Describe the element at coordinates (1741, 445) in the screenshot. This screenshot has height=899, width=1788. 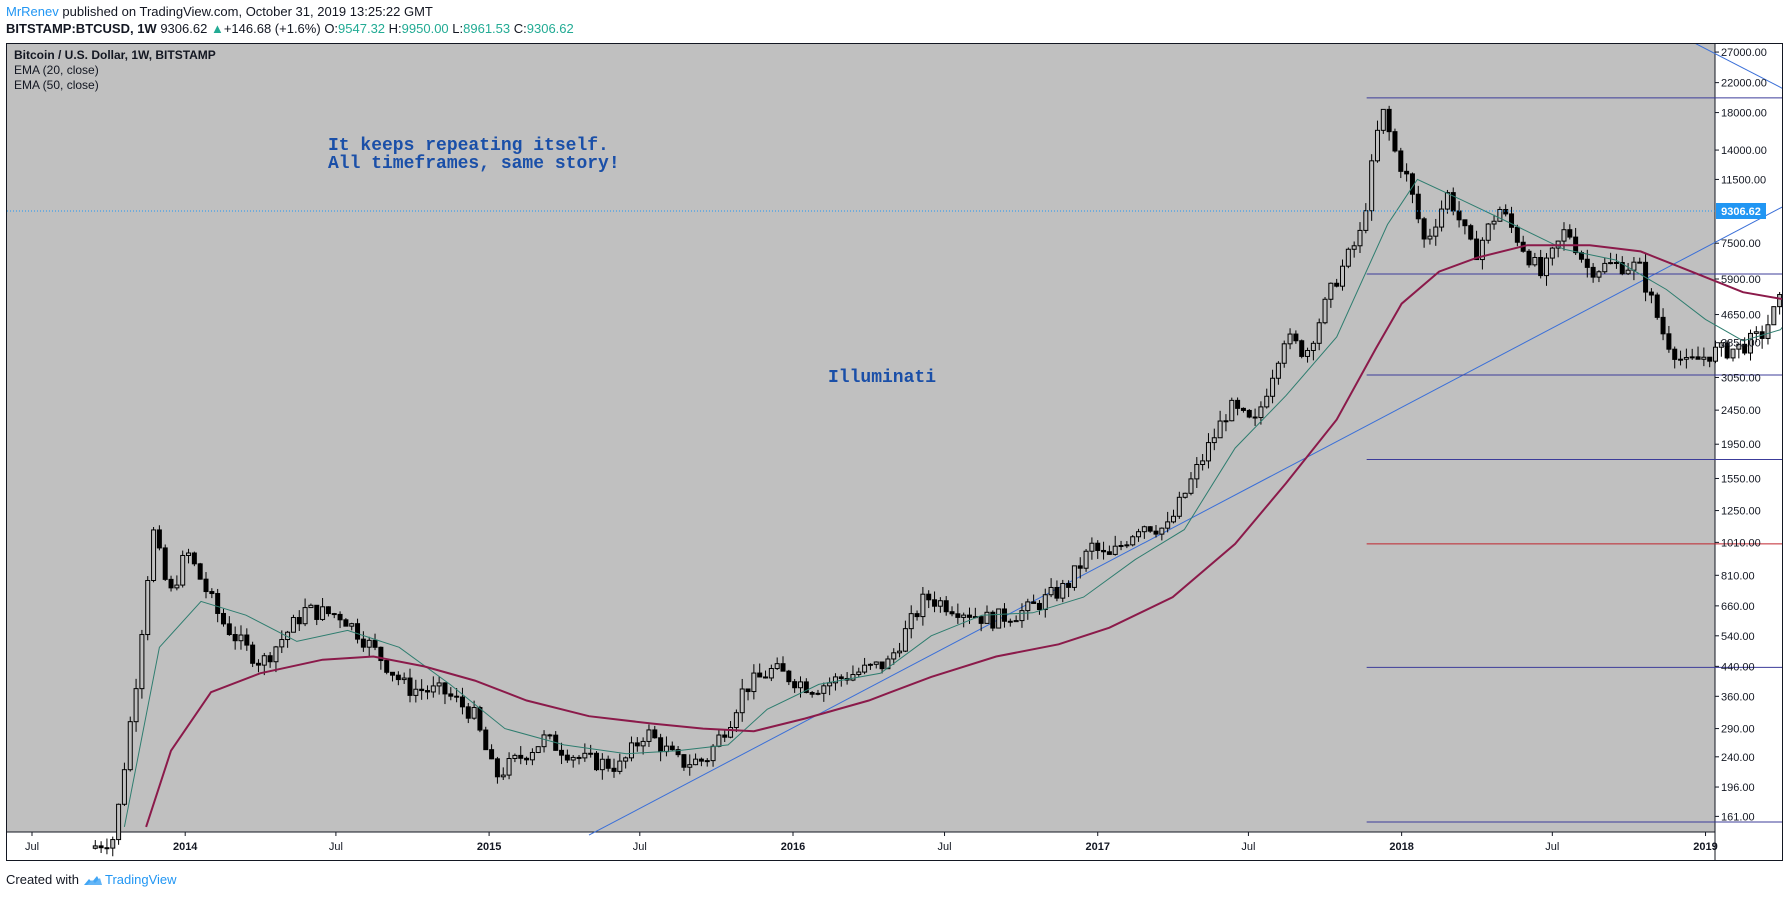
I see `price-tick-label: 1950.00` at that location.